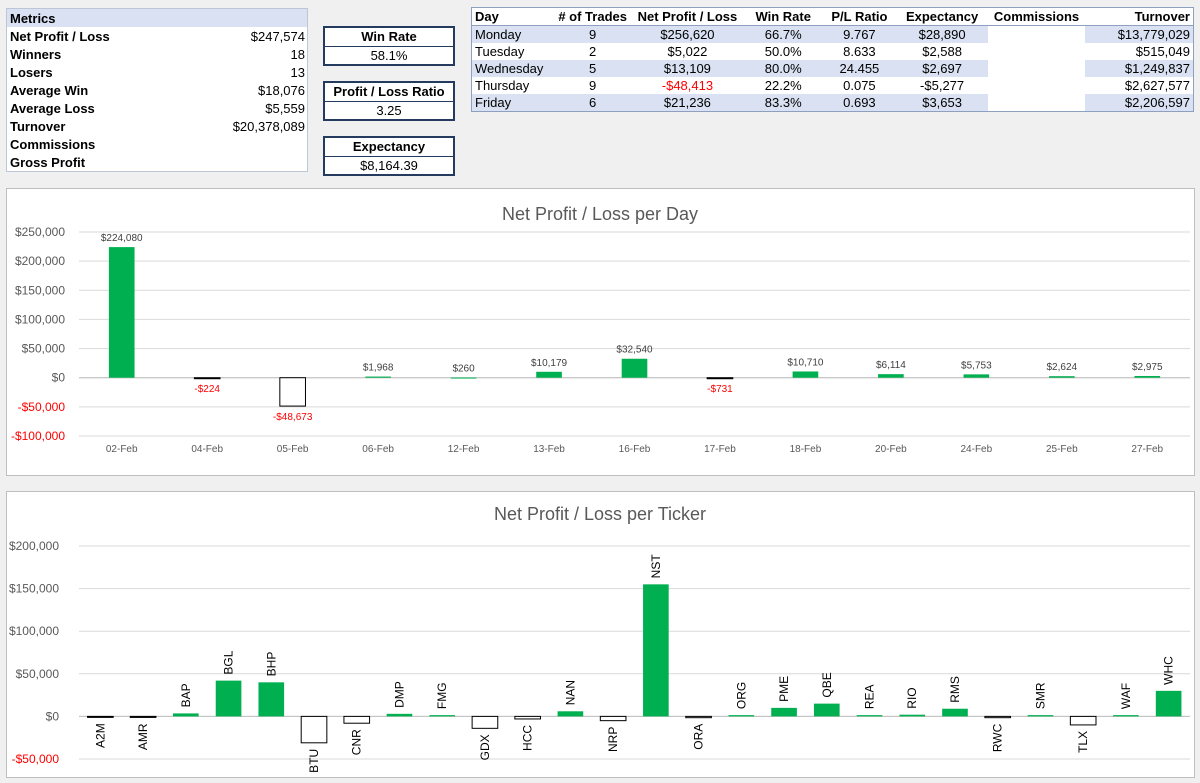 The width and height of the screenshot is (1200, 783). What do you see at coordinates (157, 108) in the screenshot?
I see `metrics-row: Average Loss $5,559` at bounding box center [157, 108].